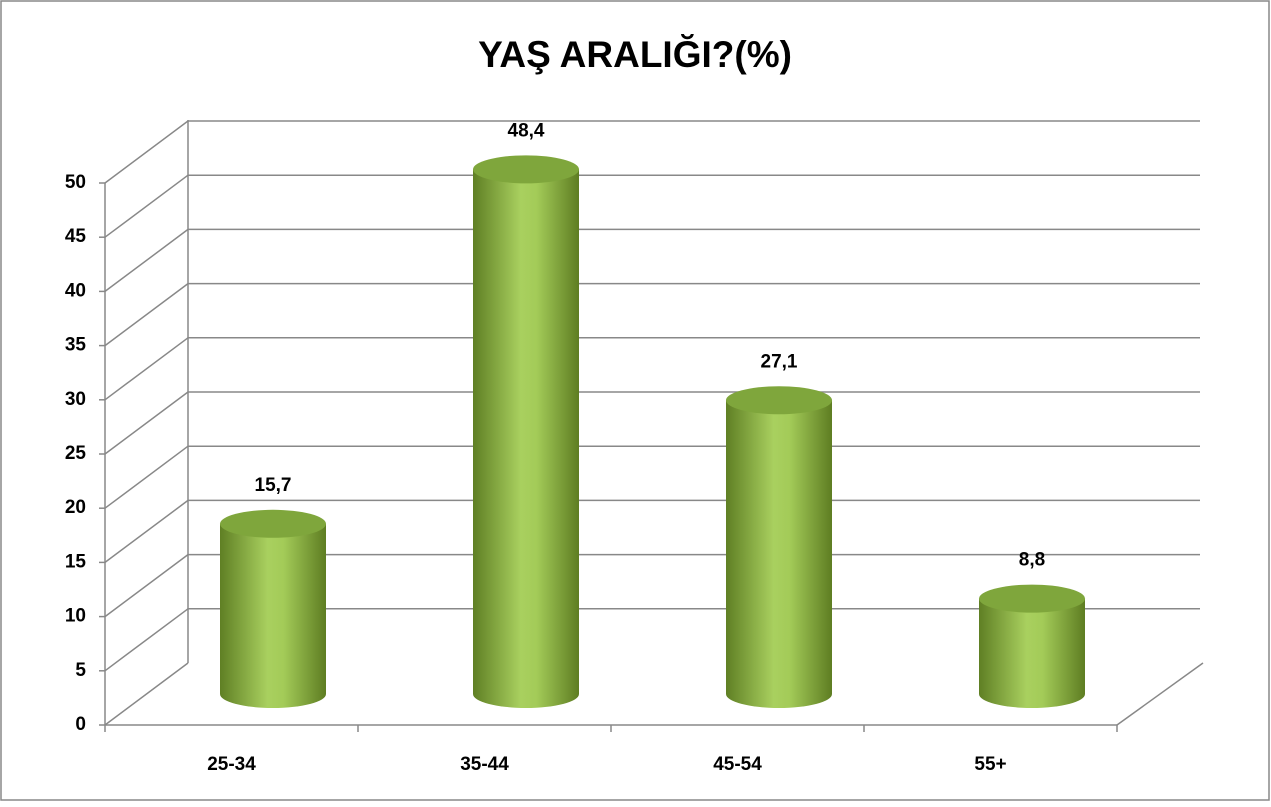  I want to click on y-tick-label: 10, so click(75, 616).